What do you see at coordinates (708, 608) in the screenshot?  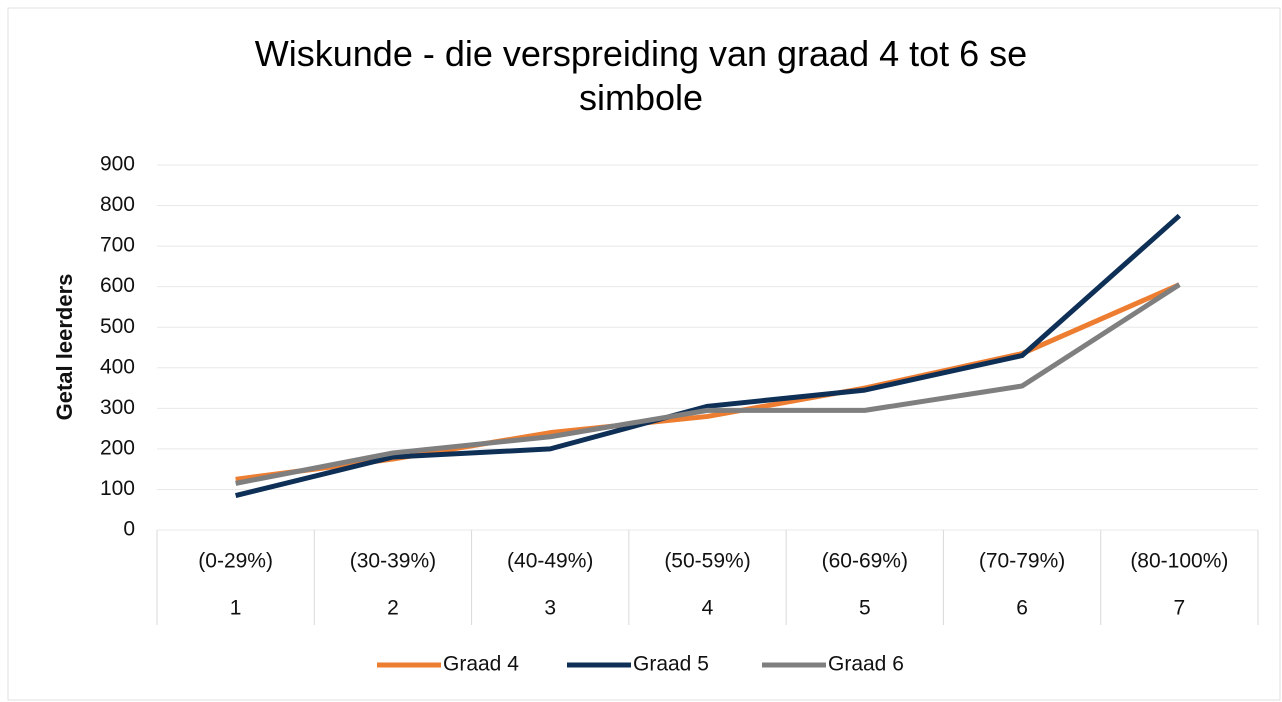 I see `x-tick-code: 4` at bounding box center [708, 608].